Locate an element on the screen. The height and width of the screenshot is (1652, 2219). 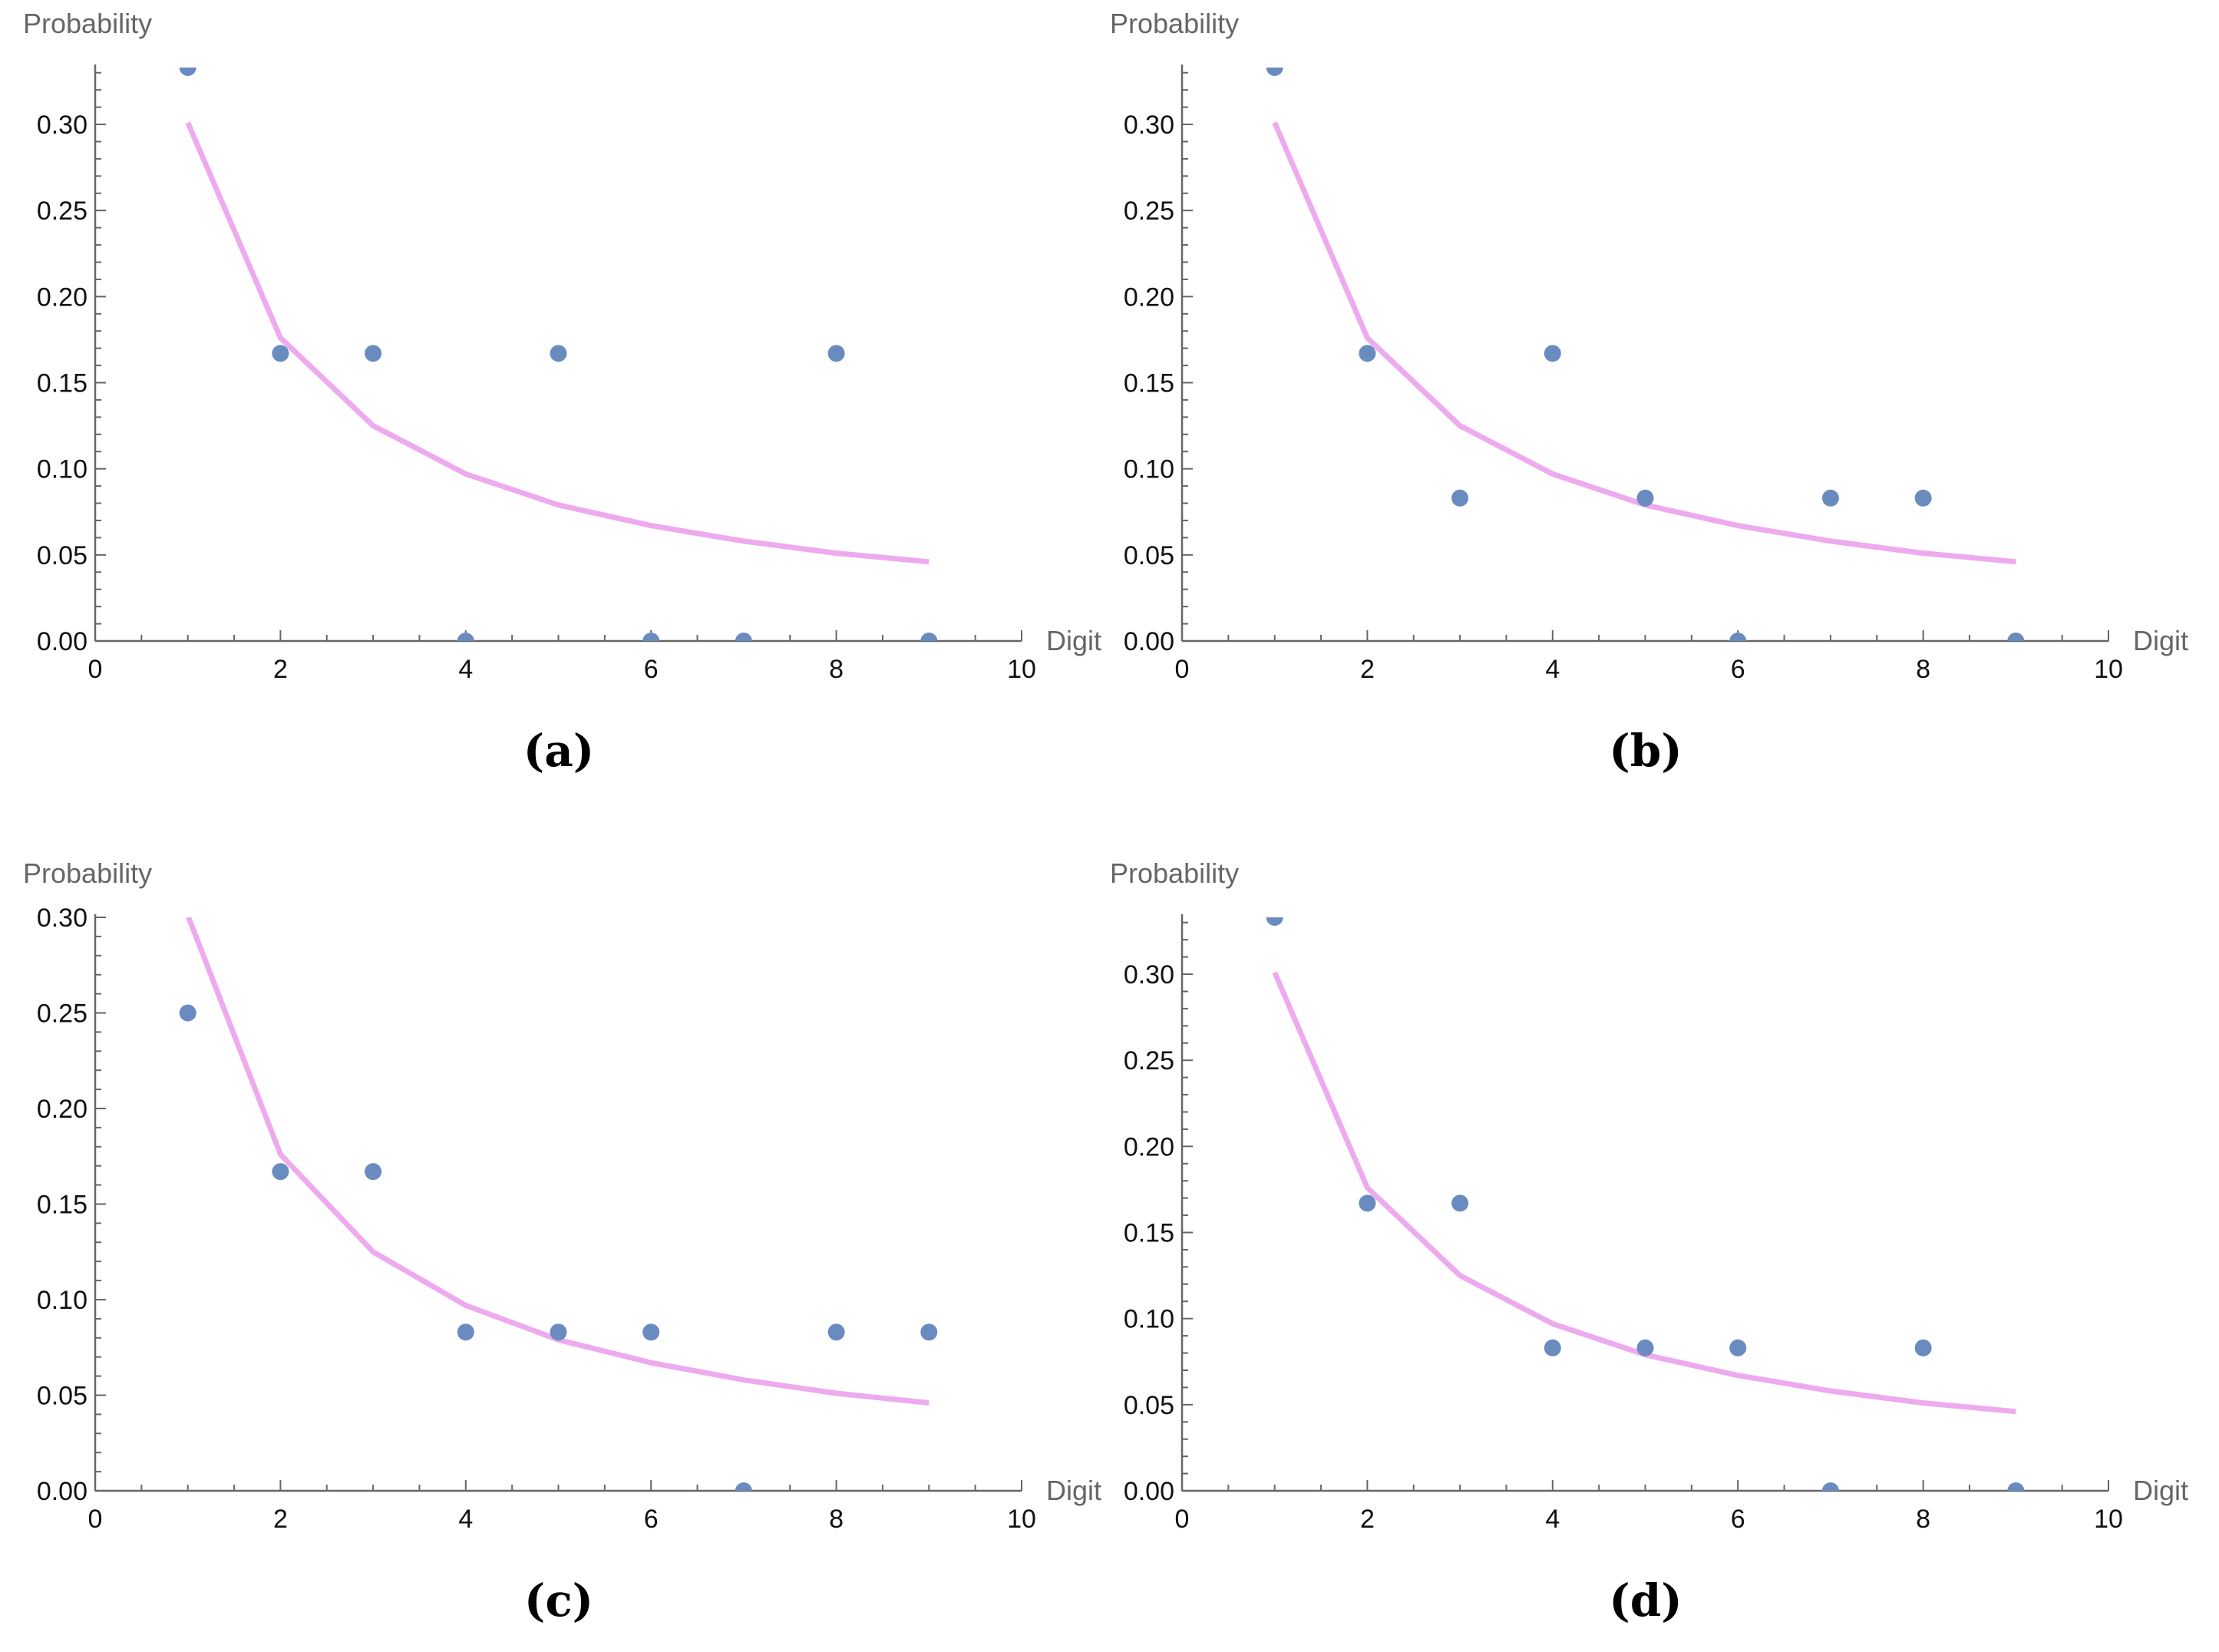
benford-line is located at coordinates (557, 343).